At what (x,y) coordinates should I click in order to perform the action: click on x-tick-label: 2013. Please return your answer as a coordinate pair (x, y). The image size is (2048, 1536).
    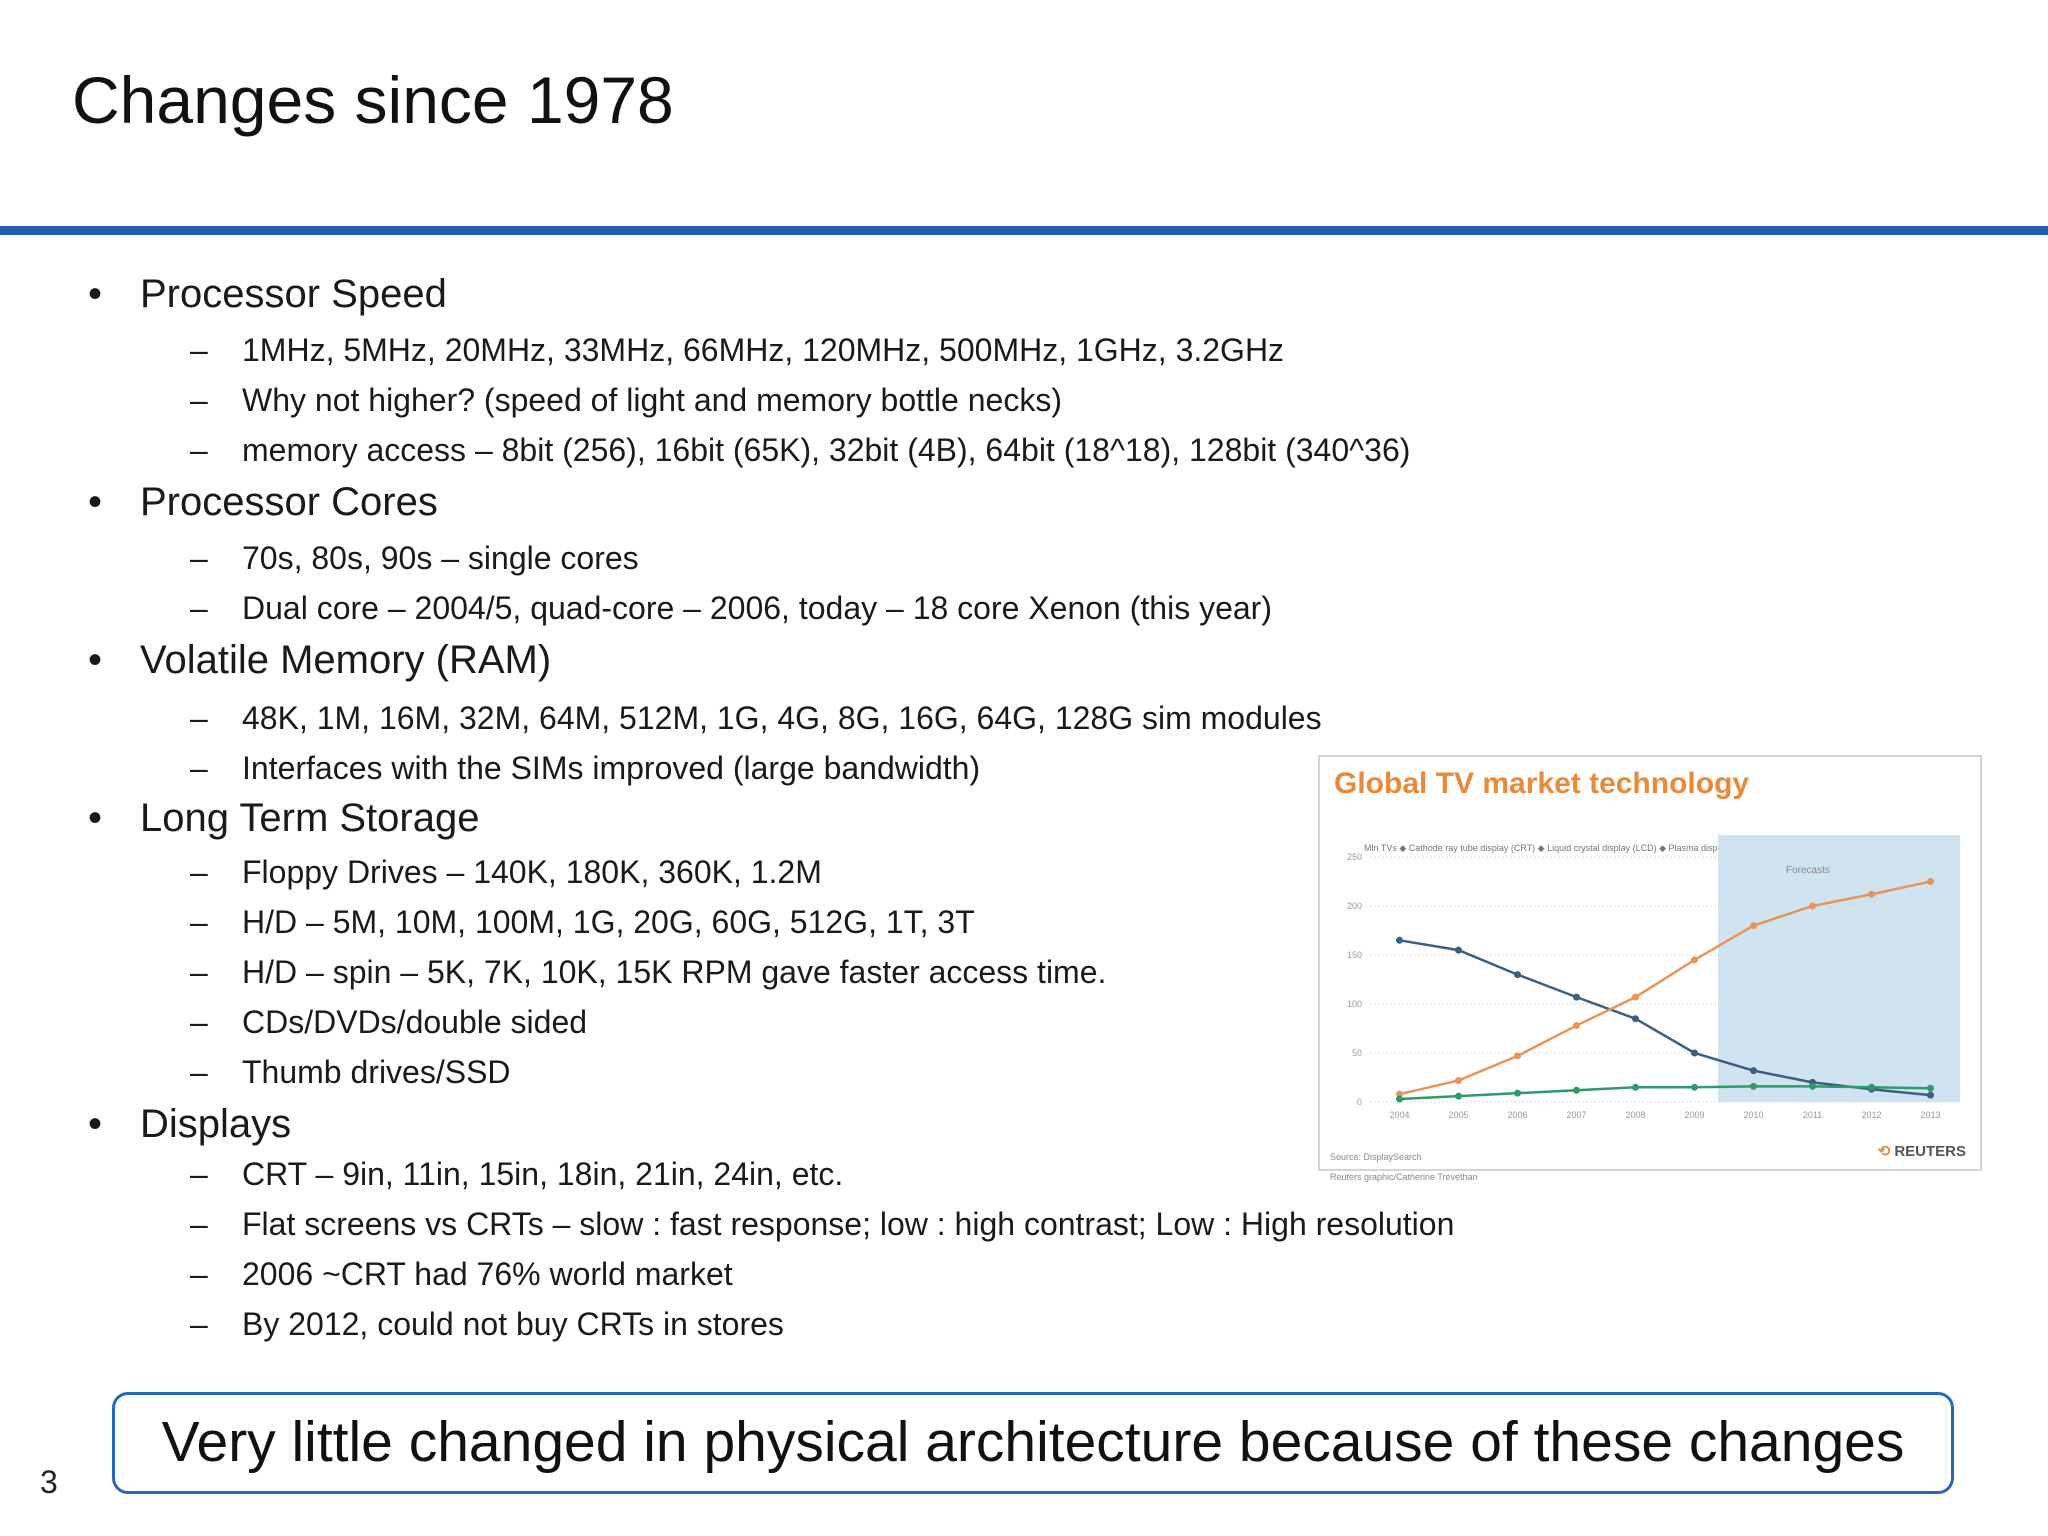
    Looking at the image, I should click on (1930, 1115).